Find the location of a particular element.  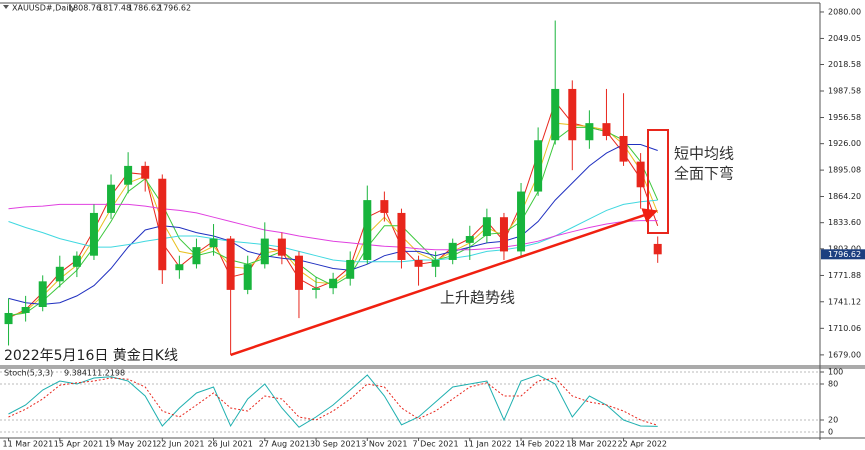

y-tick-label: 2018.58 is located at coordinates (844, 64).